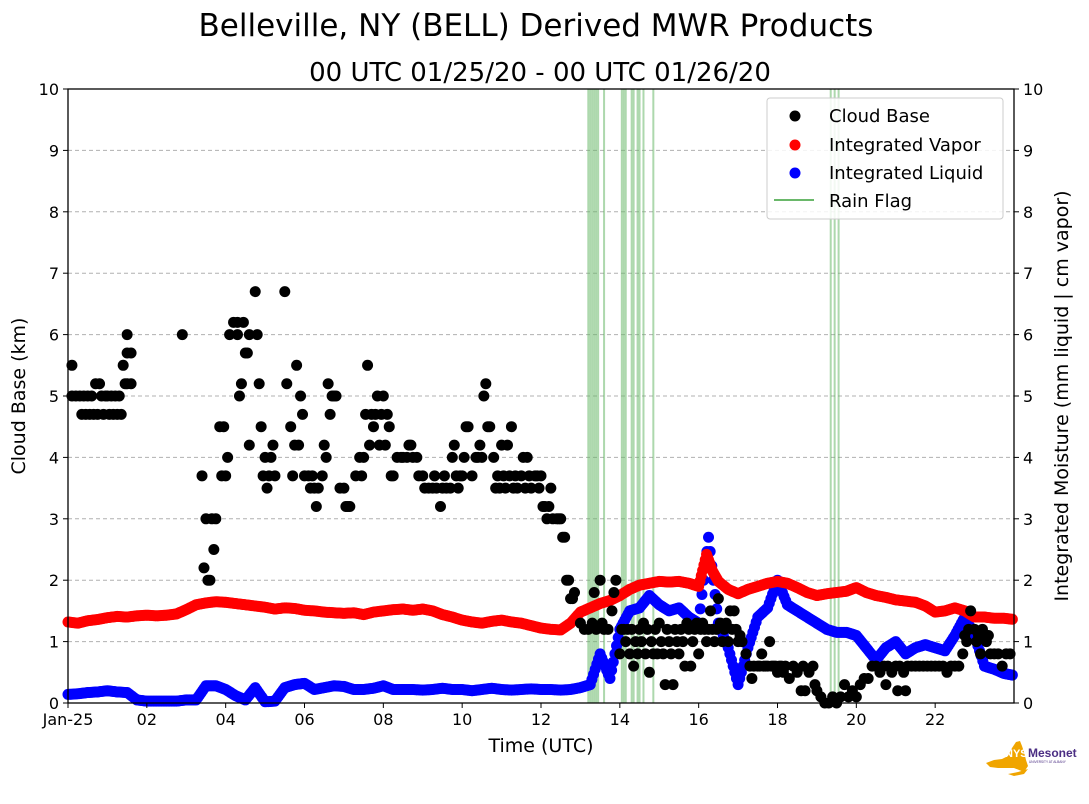 The image size is (1089, 804). I want to click on x-tick-label: 16, so click(698, 719).